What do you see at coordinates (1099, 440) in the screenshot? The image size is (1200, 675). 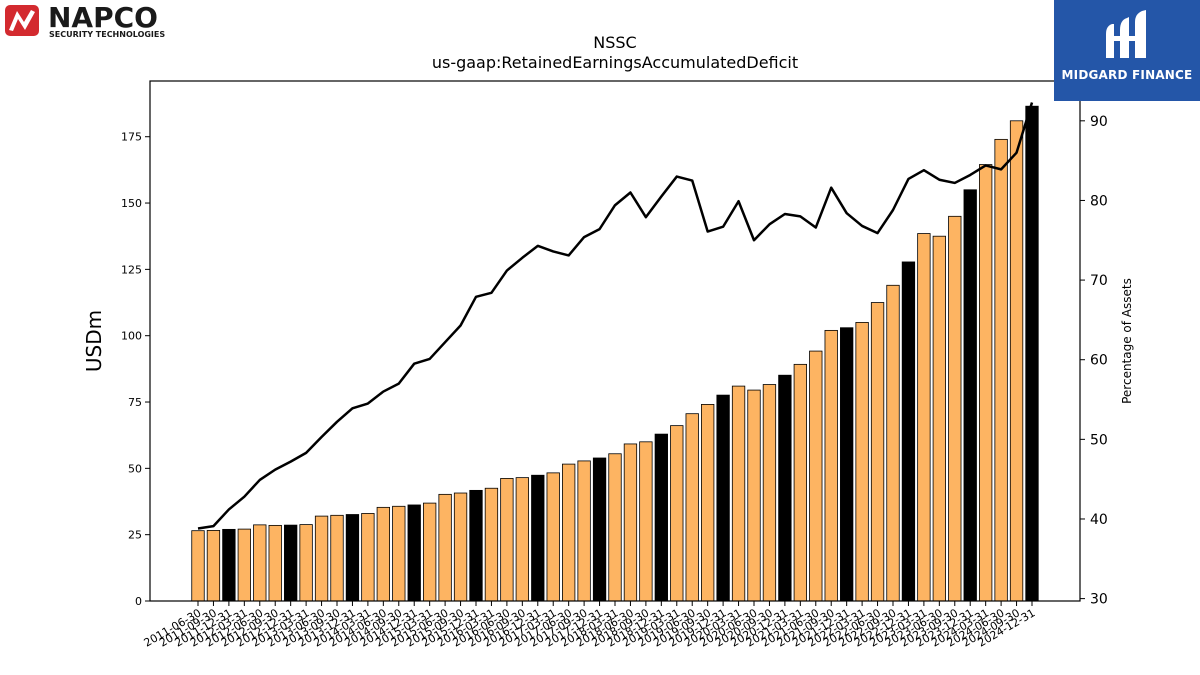 I see `y2-tick-label: 50` at bounding box center [1099, 440].